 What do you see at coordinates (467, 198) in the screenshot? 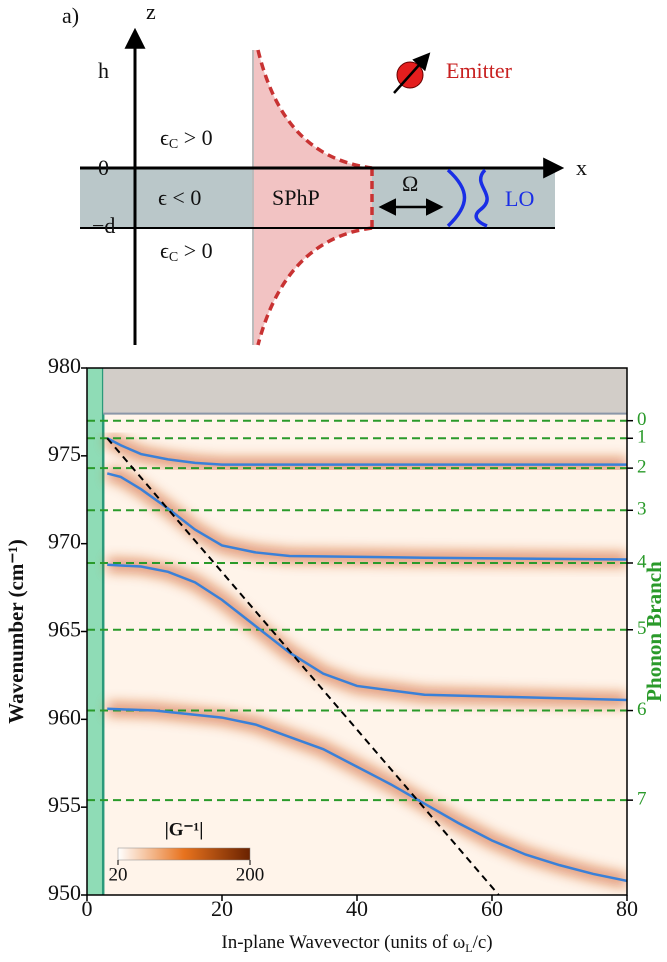
I see `lo-wave` at bounding box center [467, 198].